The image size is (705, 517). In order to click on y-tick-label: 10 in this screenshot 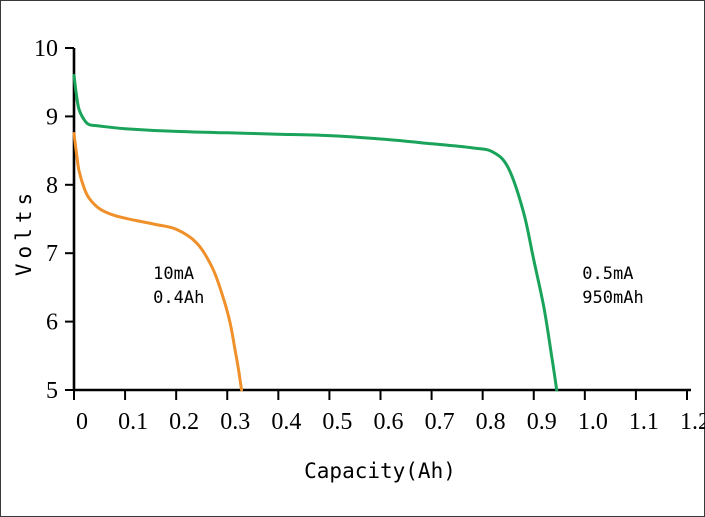, I will do `click(46, 49)`.